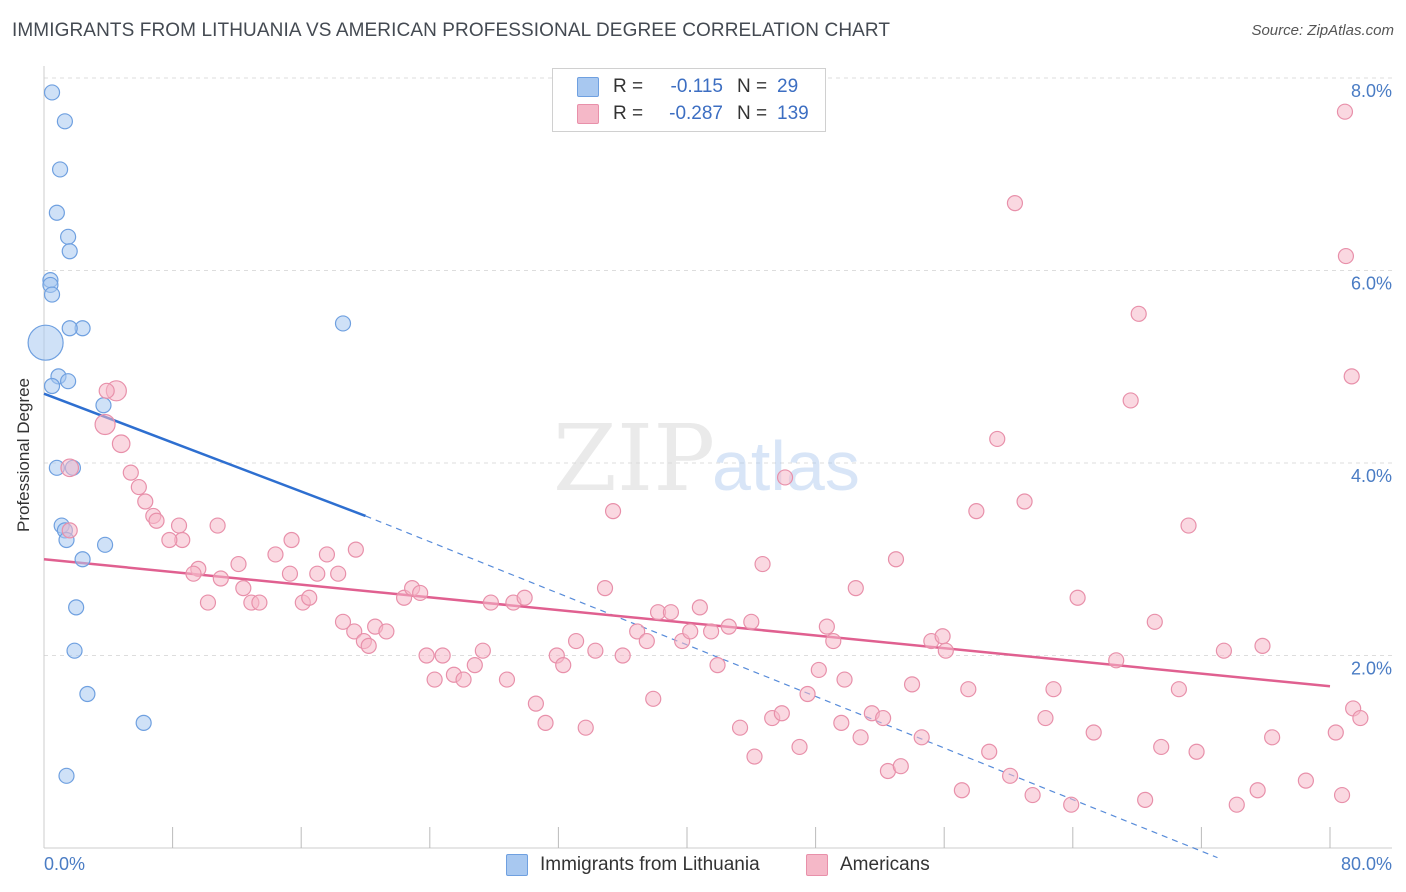  What do you see at coordinates (1371, 284) in the screenshot?
I see `y-tick-label: 6.0%` at bounding box center [1371, 284].